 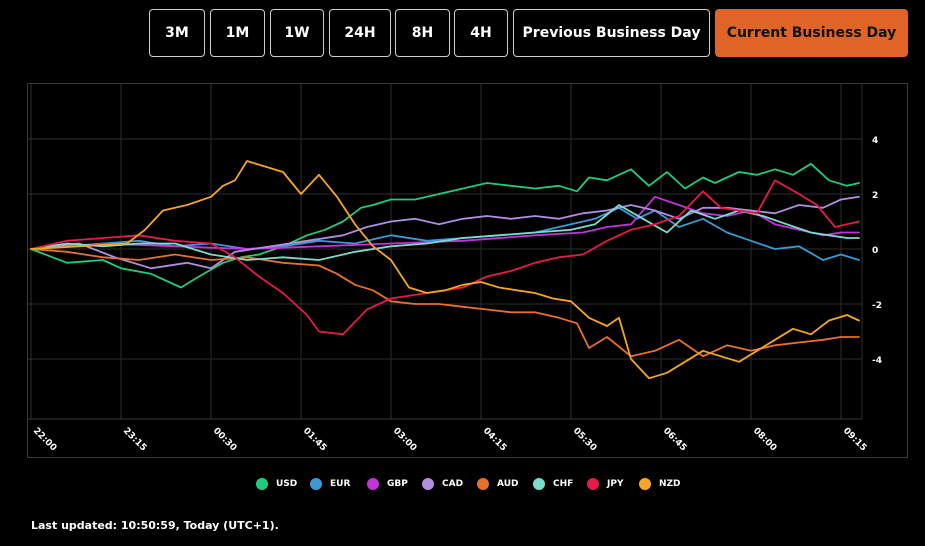 I want to click on legend-item-jpy: JPY, so click(x=605, y=484).